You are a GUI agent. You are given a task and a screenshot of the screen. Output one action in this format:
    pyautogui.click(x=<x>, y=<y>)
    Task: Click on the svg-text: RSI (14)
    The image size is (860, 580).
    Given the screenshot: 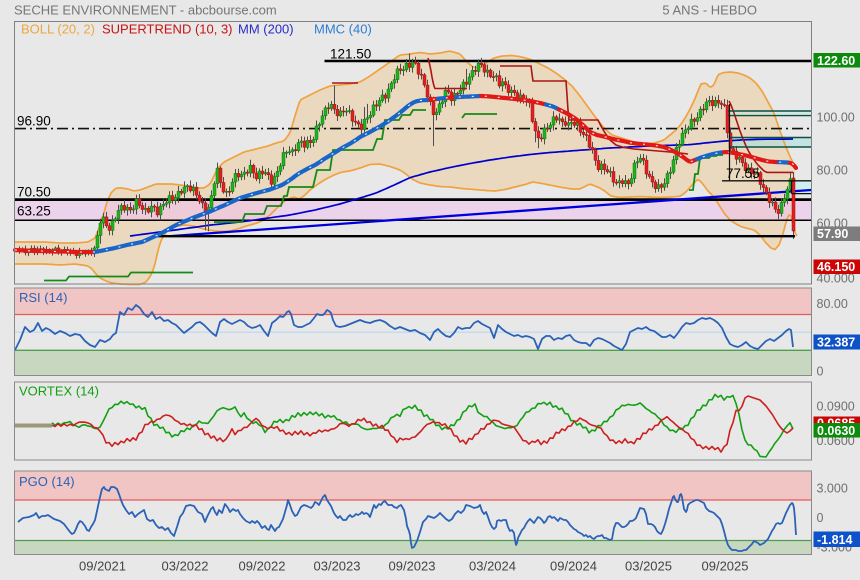 What is the action you would take?
    pyautogui.click(x=43, y=297)
    